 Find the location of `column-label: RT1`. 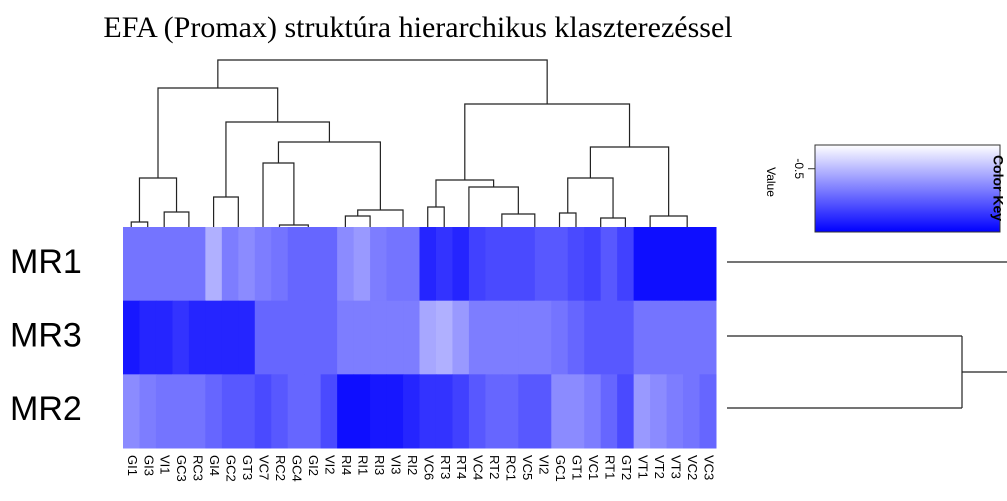

column-label: RT1 is located at coordinates (609, 467).